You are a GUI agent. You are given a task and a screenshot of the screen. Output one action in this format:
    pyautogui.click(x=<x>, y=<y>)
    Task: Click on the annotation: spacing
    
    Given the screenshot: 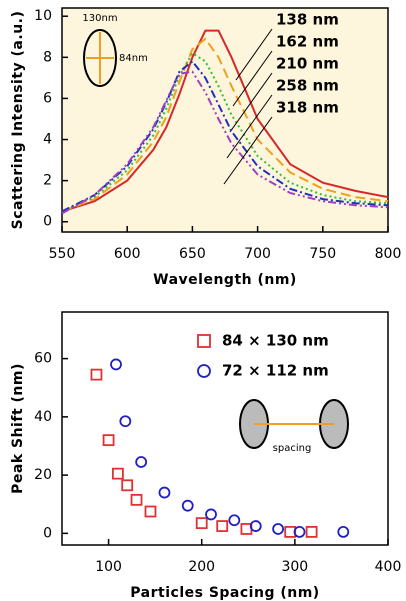 What is the action you would take?
    pyautogui.click(x=292, y=448)
    